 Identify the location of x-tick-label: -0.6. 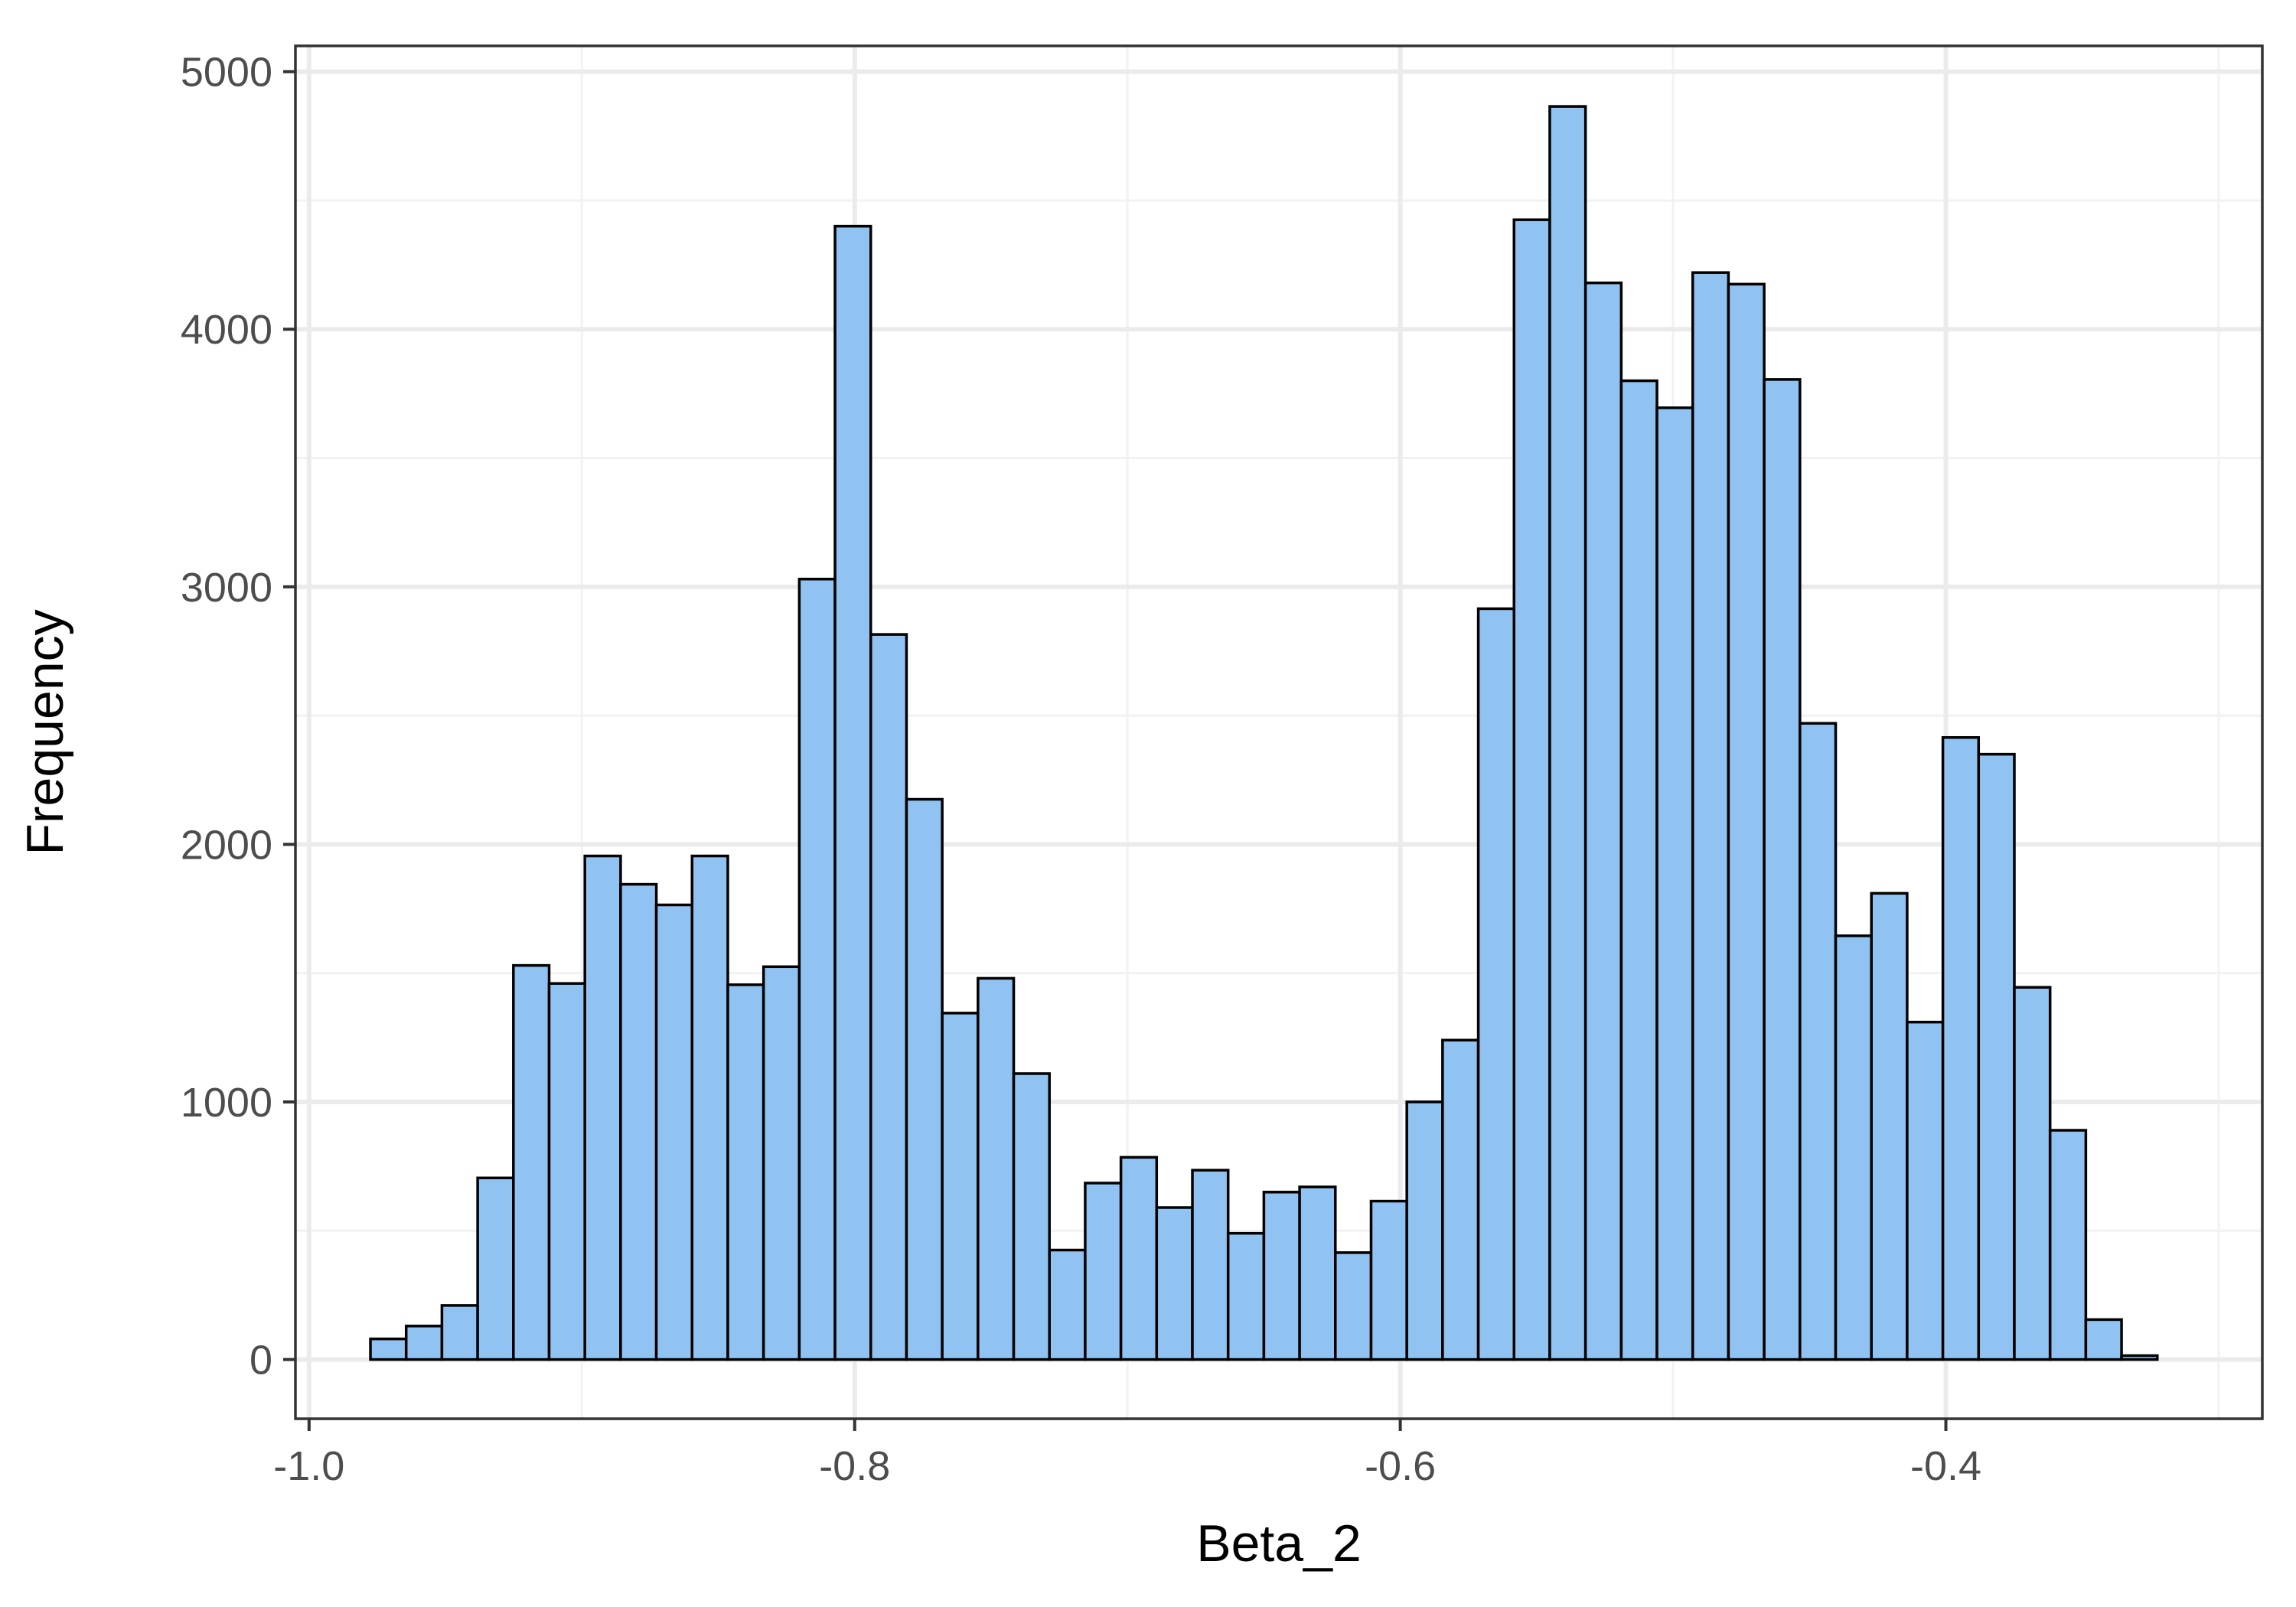
(1400, 1466).